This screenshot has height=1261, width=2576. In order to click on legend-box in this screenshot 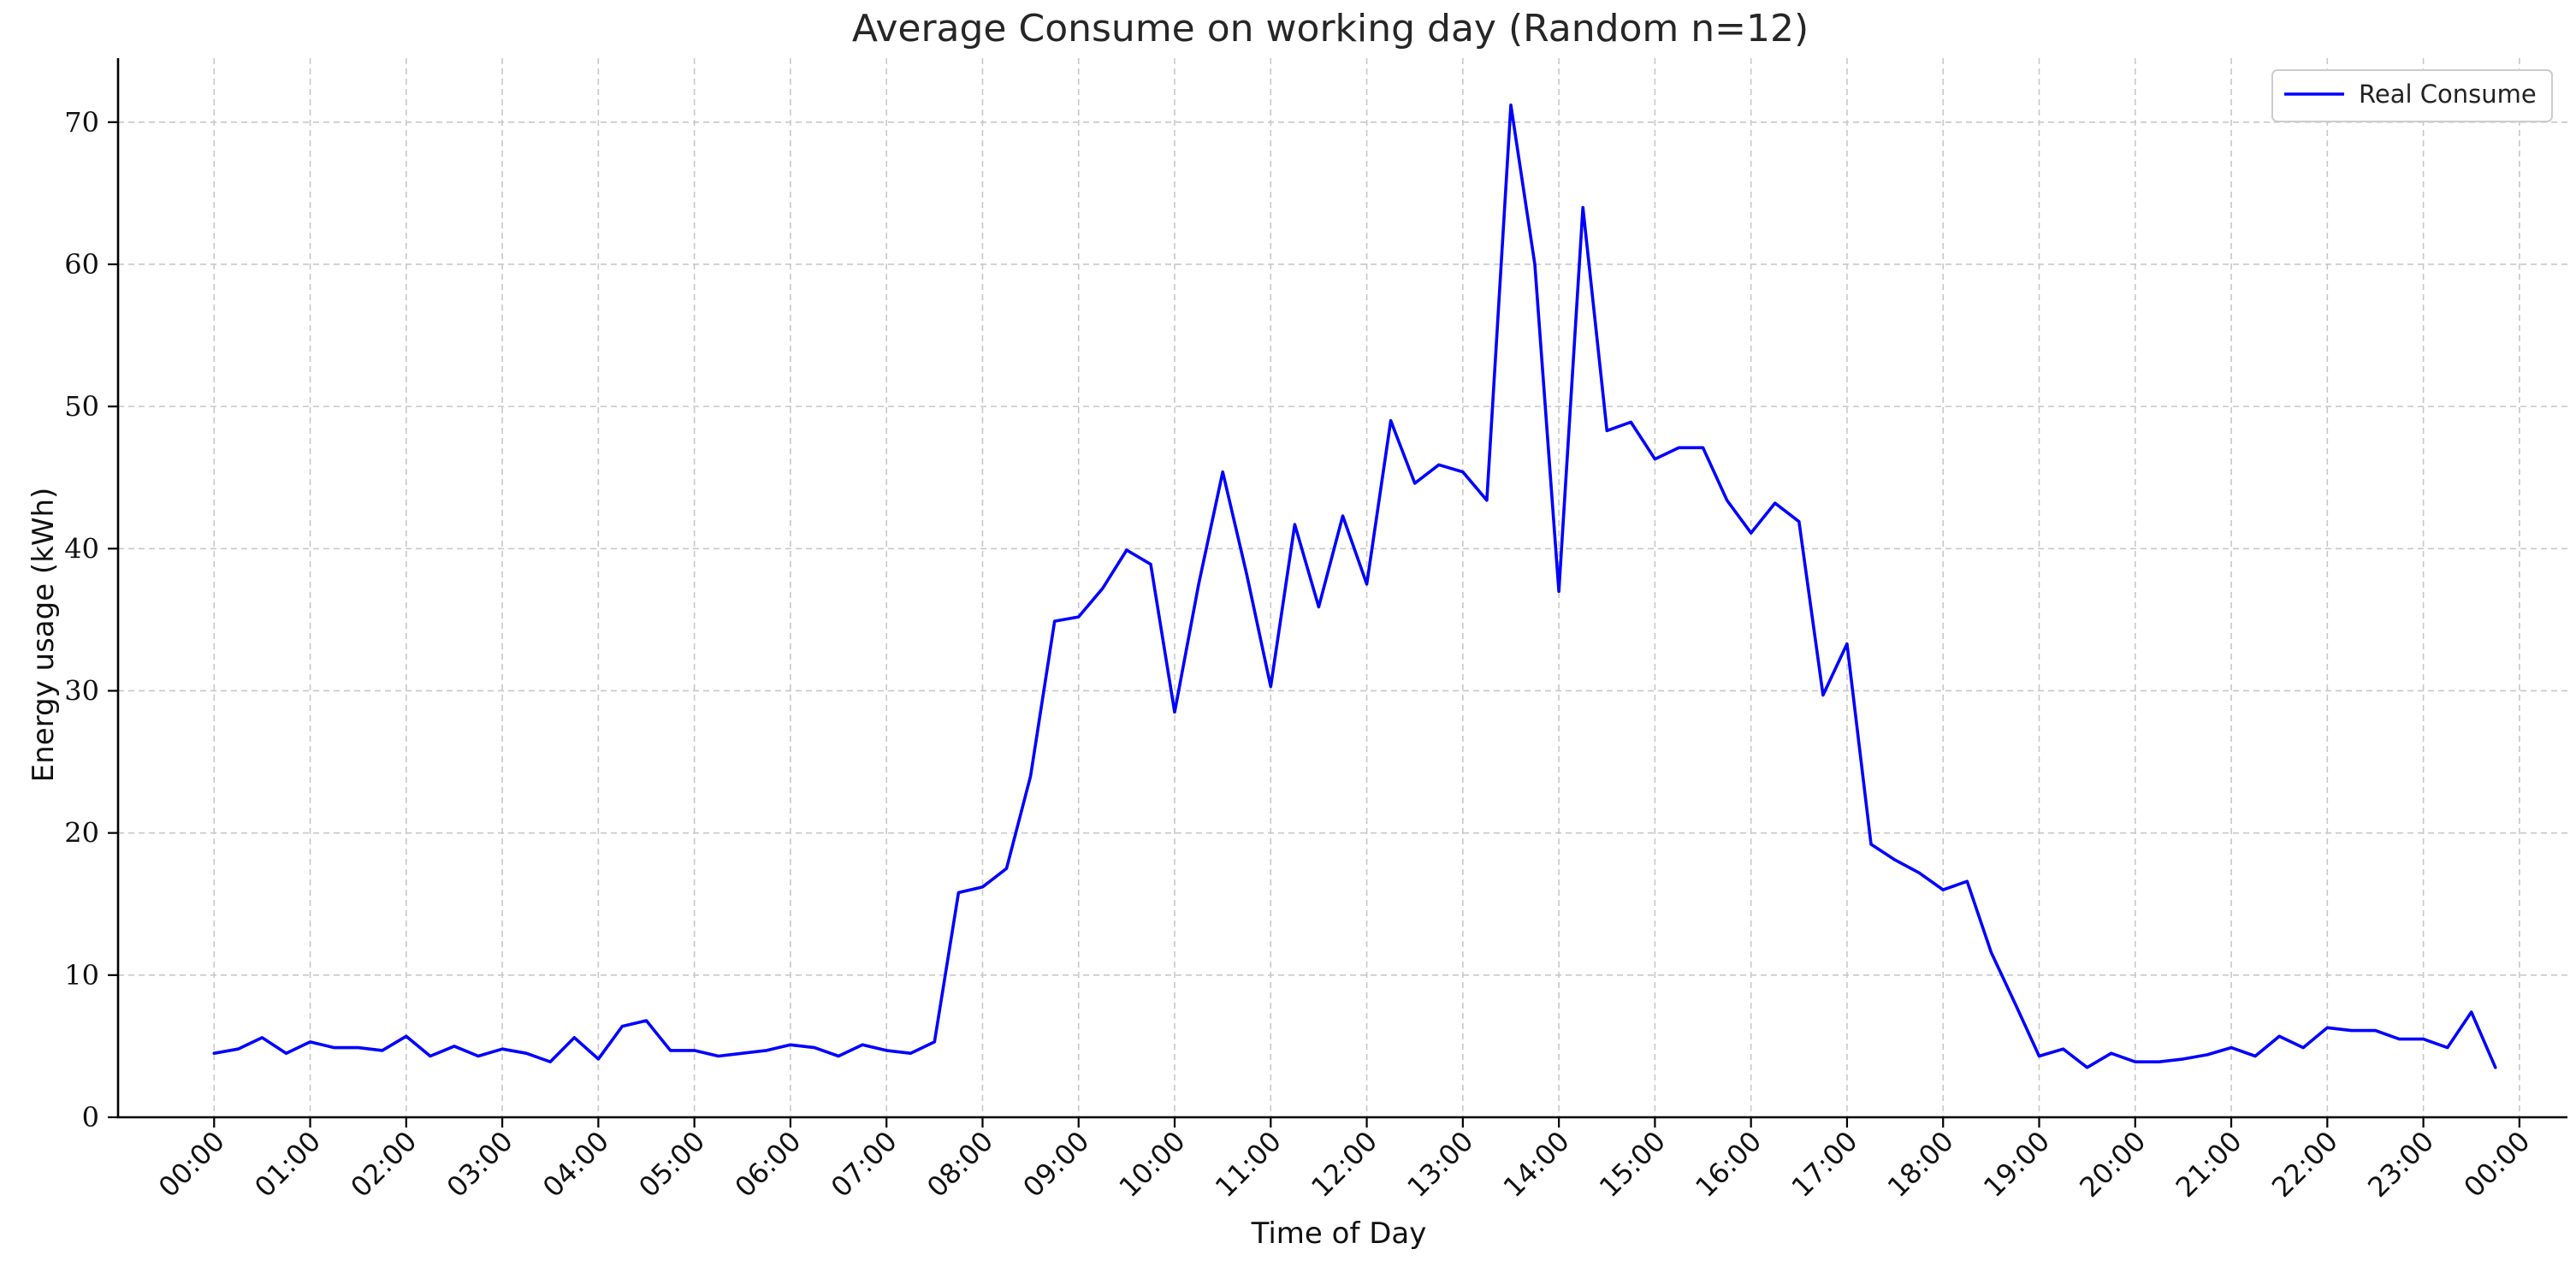, I will do `click(2412, 96)`.